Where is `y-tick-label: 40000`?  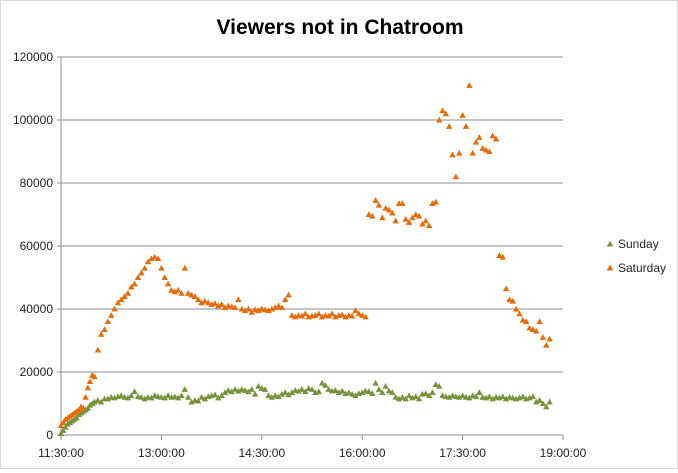 y-tick-label: 40000 is located at coordinates (37, 309).